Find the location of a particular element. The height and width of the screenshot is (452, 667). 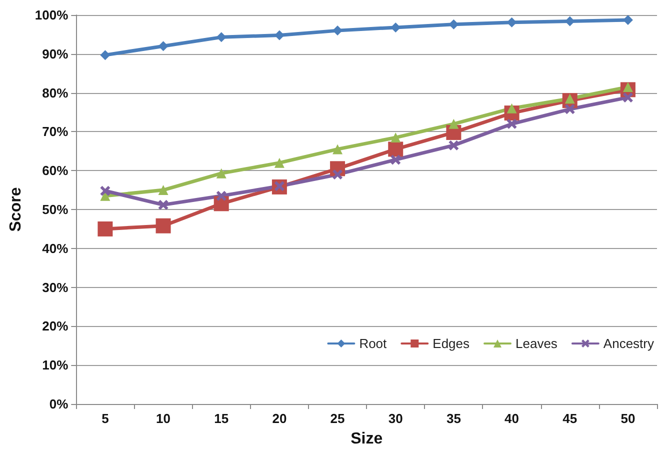

y-tick-label: 50% is located at coordinates (55, 209).